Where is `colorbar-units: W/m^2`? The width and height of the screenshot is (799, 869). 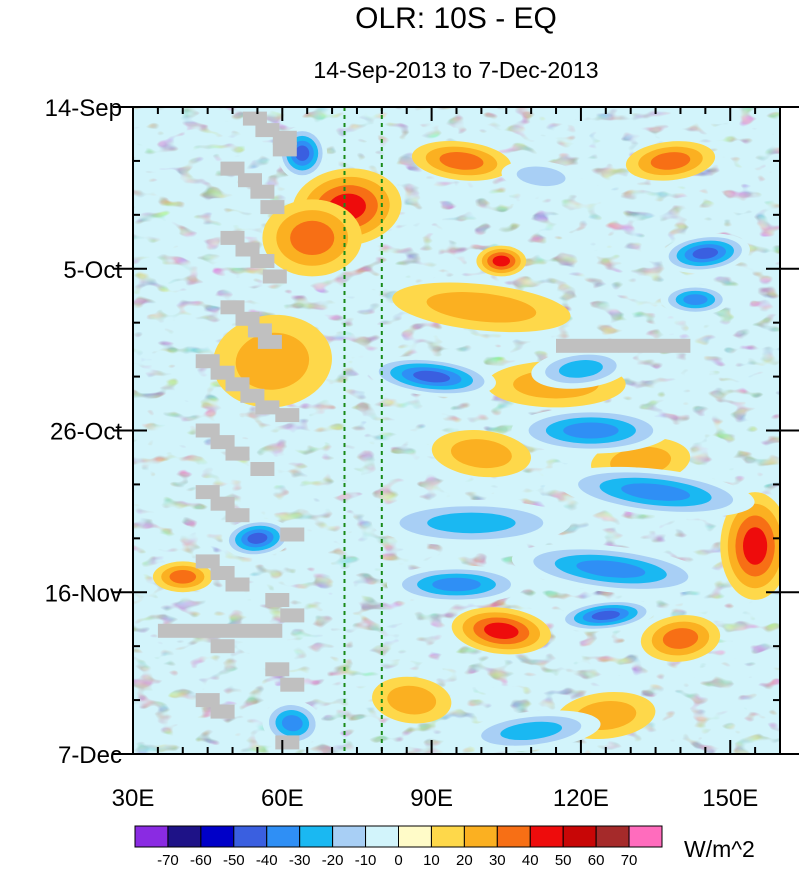
colorbar-units: W/m^2 is located at coordinates (719, 849).